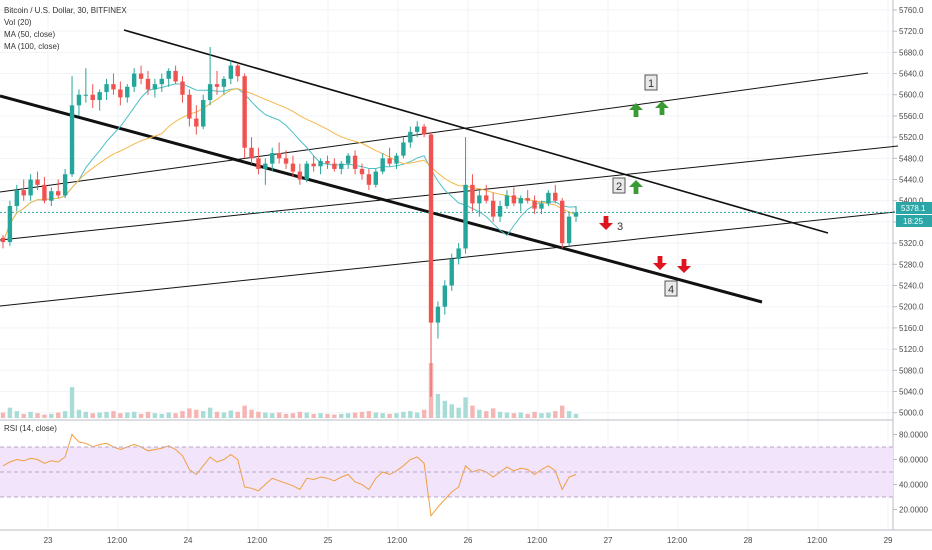 This screenshot has width=932, height=550. I want to click on annotation-box-4-label: 4, so click(671, 290).